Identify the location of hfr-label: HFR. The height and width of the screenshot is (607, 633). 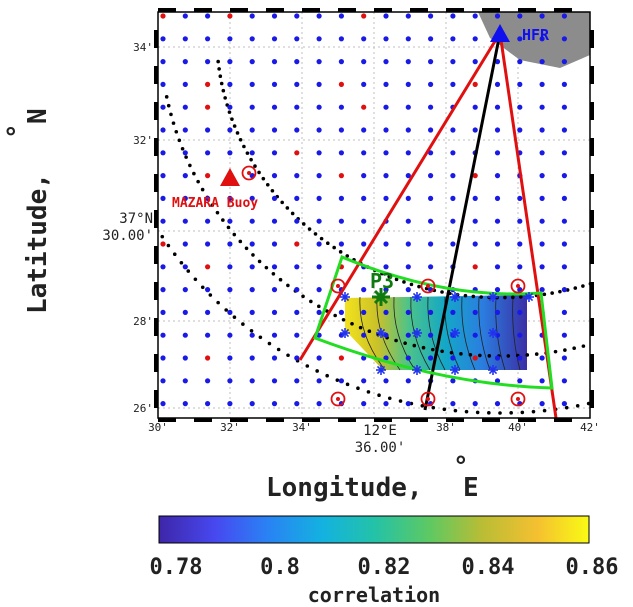
(536, 35).